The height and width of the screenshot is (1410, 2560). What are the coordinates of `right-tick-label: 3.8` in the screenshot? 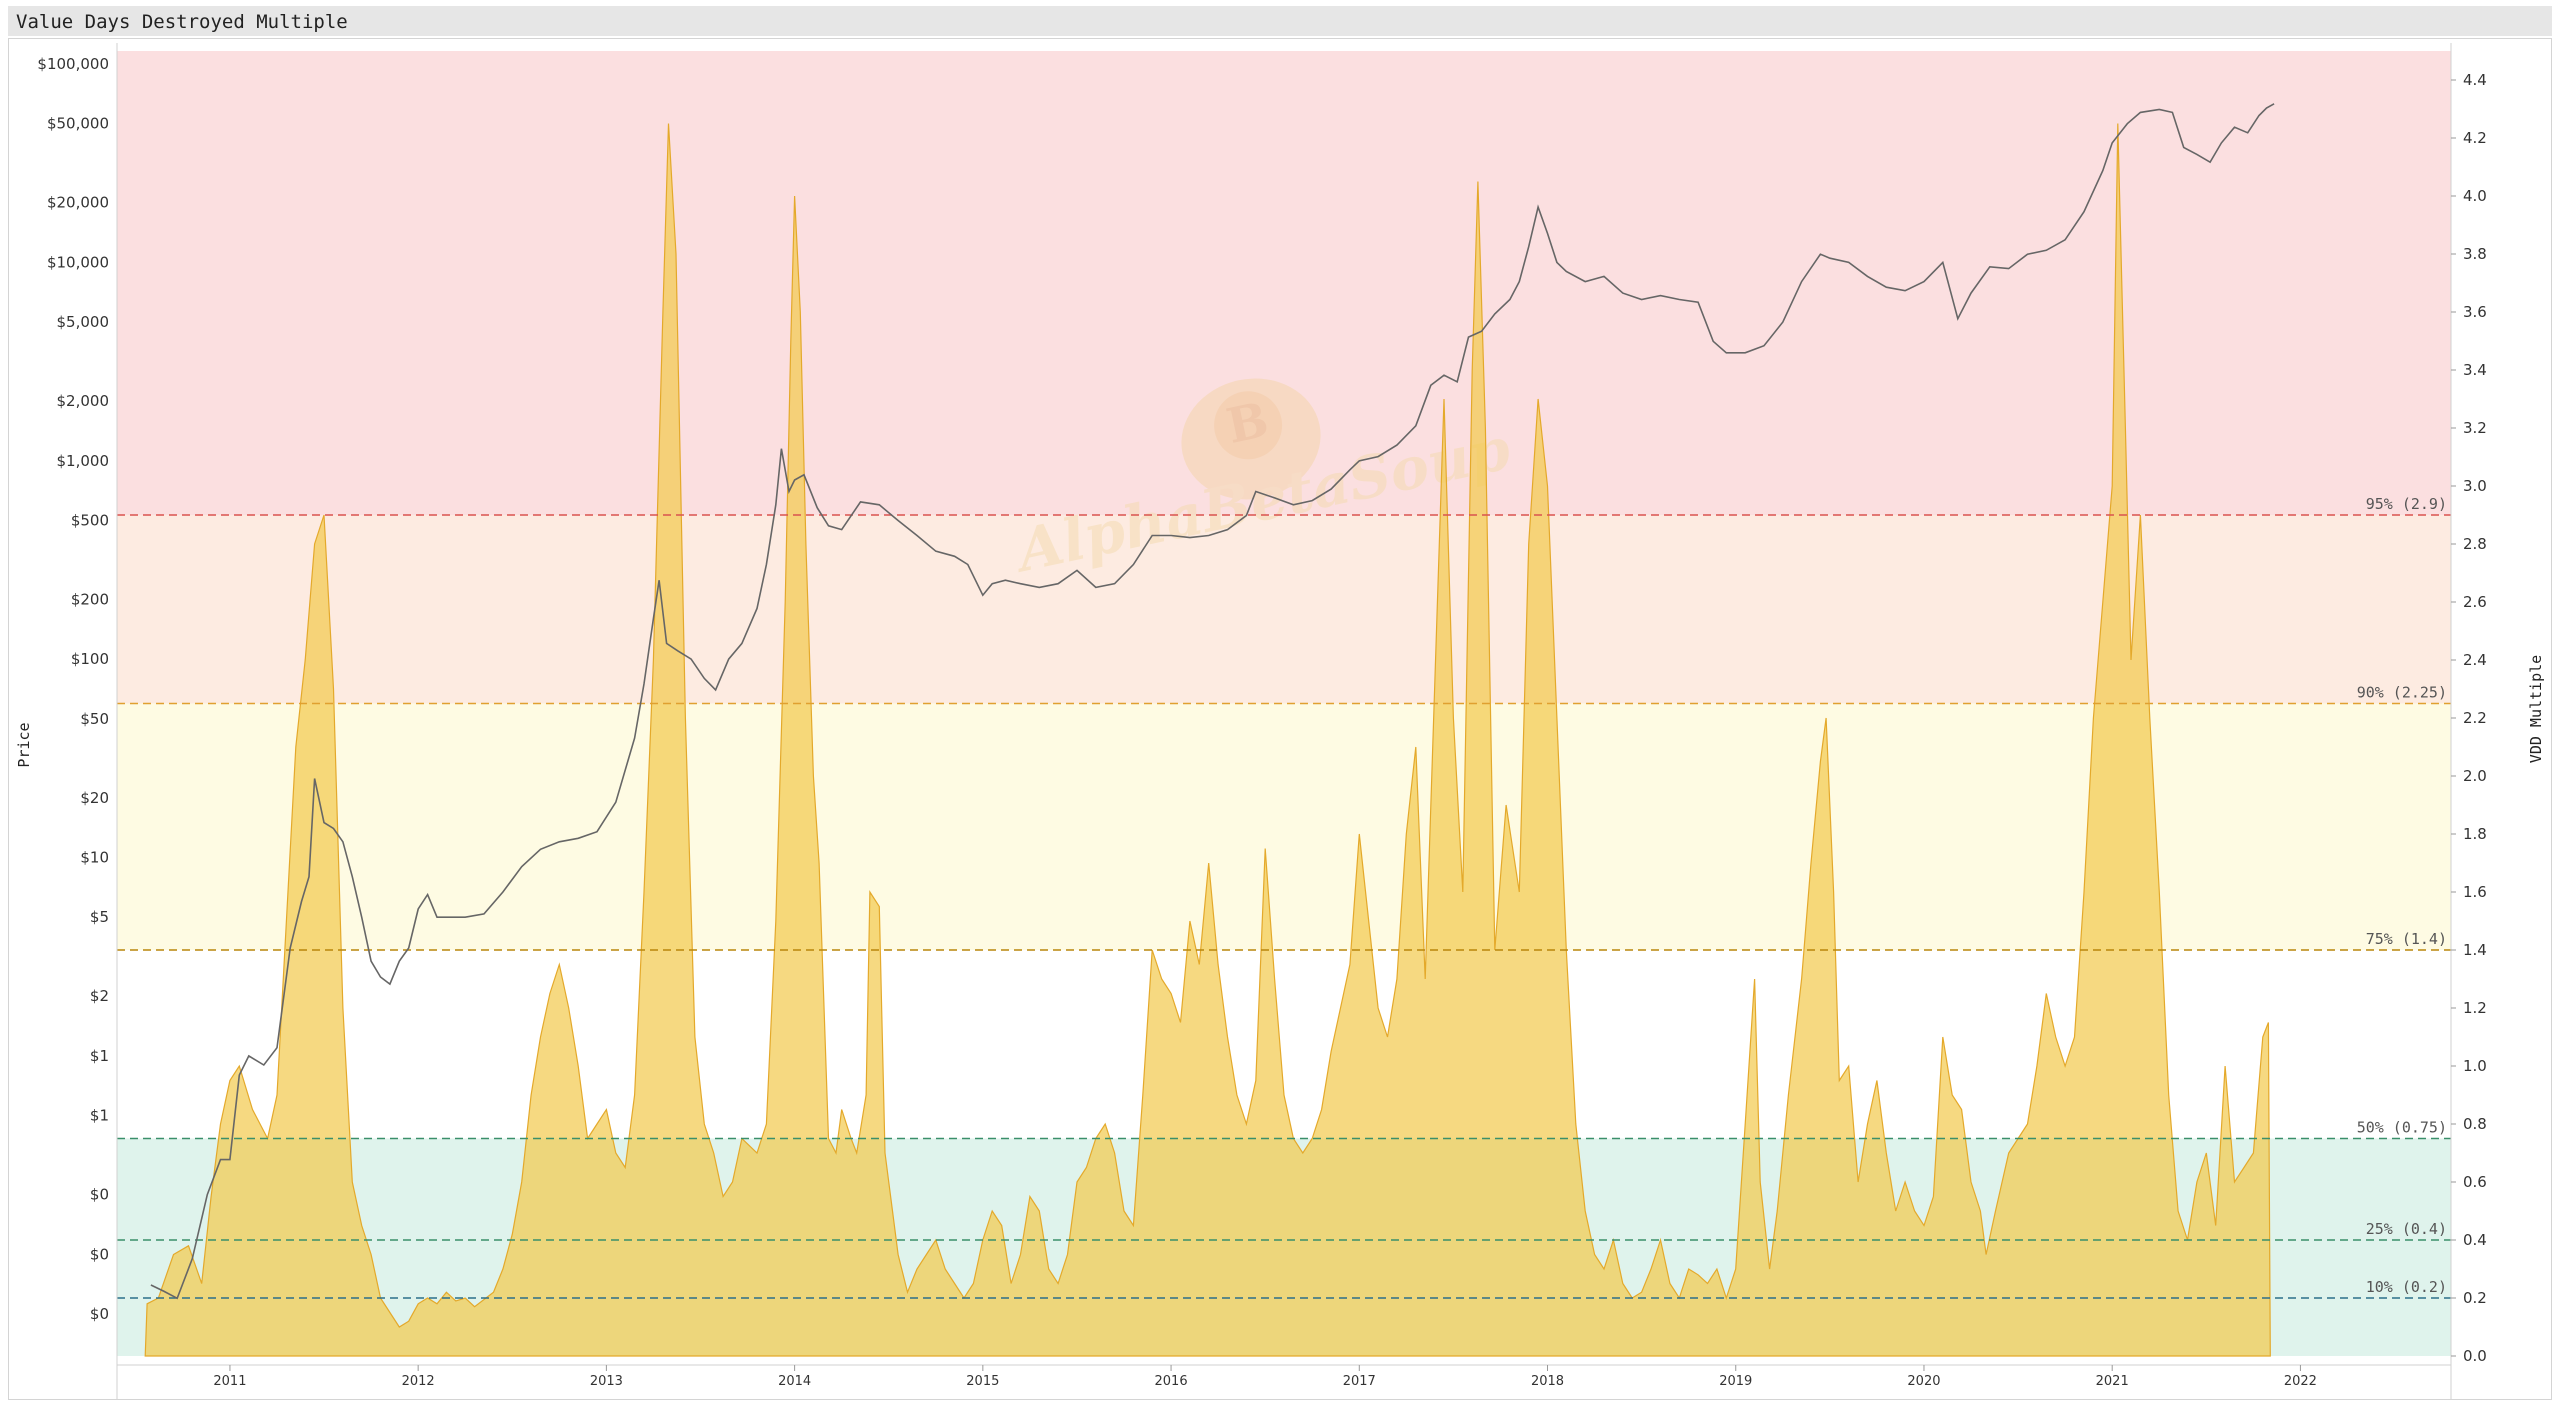 It's located at (2475, 254).